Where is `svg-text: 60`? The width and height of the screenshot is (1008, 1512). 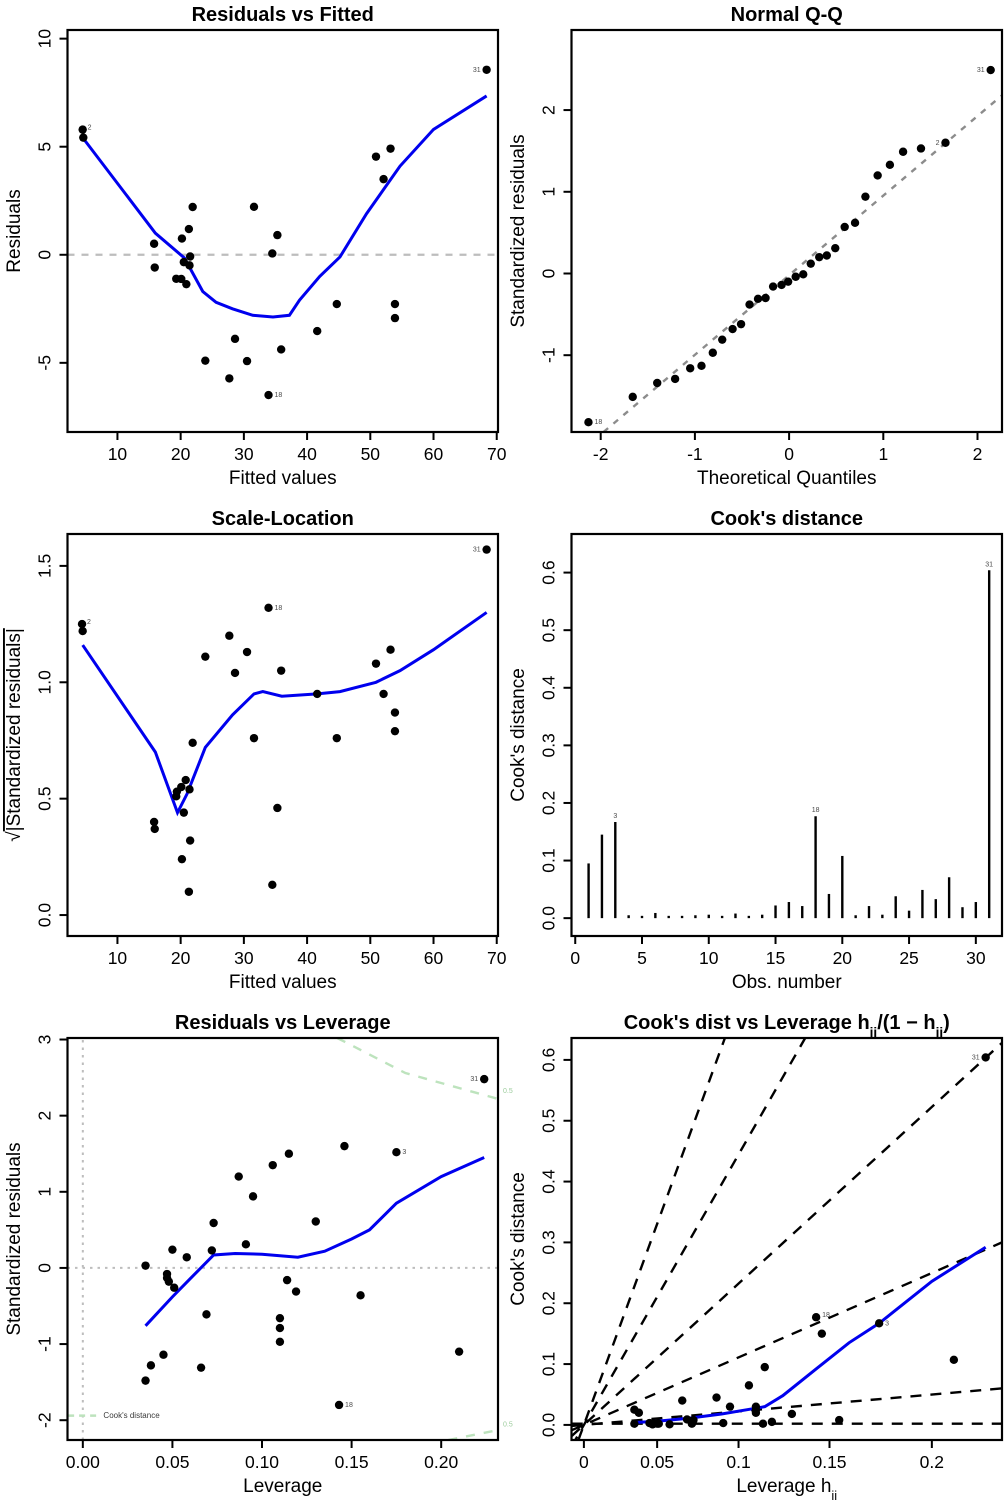 svg-text: 60 is located at coordinates (434, 454).